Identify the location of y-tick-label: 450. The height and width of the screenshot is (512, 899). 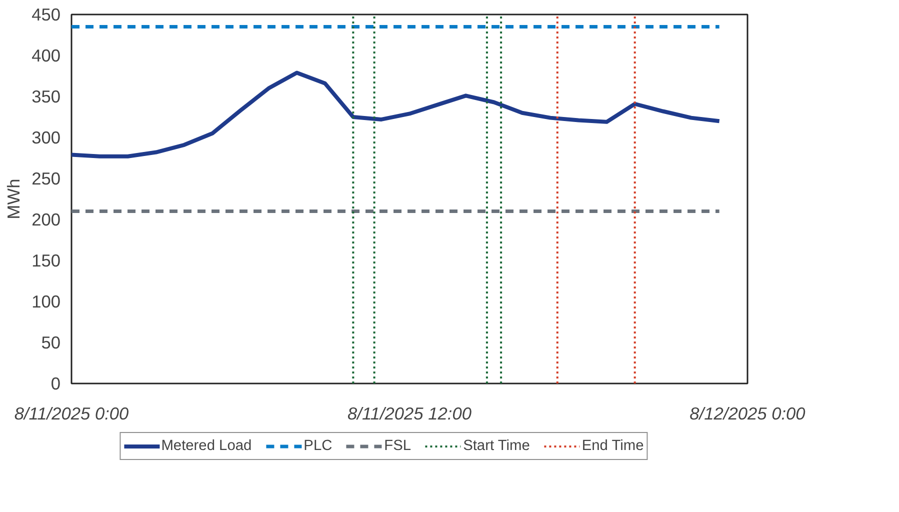
(46, 14).